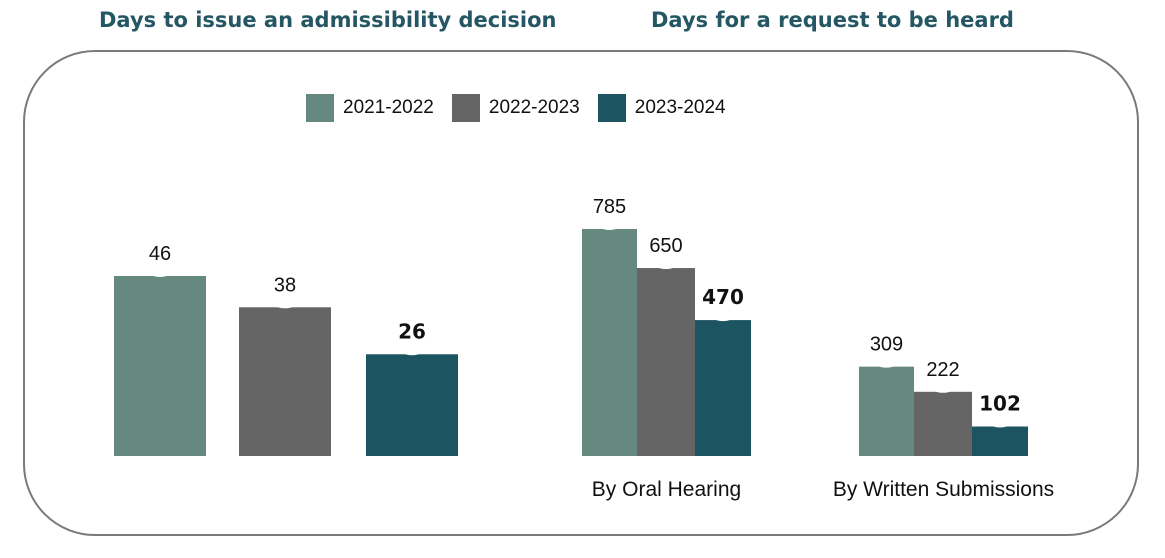  I want to click on legend: 2021-2022 2022-2023 2023-2024, so click(516, 108).